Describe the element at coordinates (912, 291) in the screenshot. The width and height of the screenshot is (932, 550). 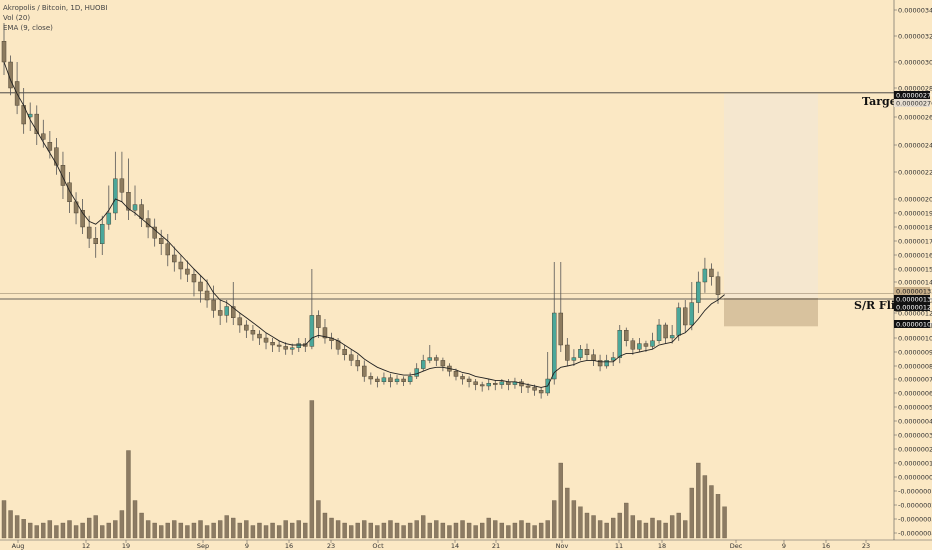
I see `tag-last-bg` at that location.